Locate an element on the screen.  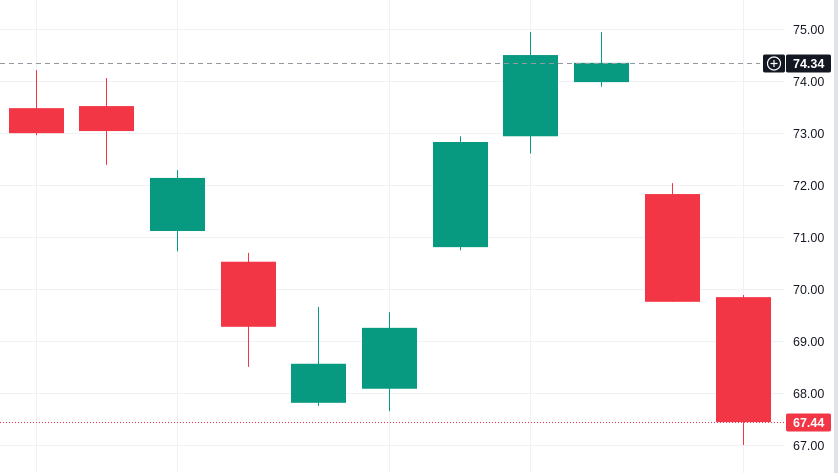
y-tick-label: 68.00 is located at coordinates (808, 394).